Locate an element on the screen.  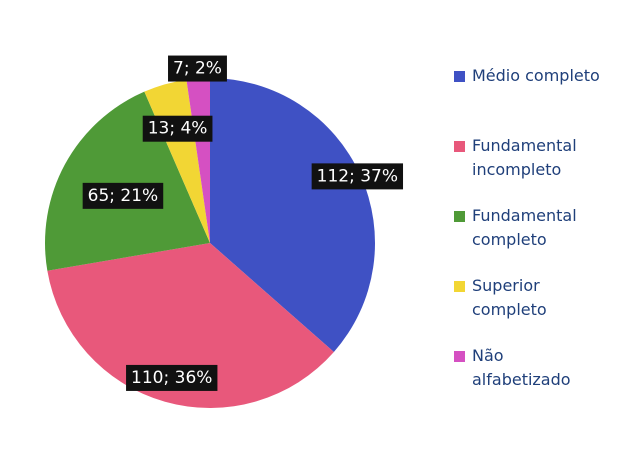
data-label: 65; 21% is located at coordinates (123, 195).